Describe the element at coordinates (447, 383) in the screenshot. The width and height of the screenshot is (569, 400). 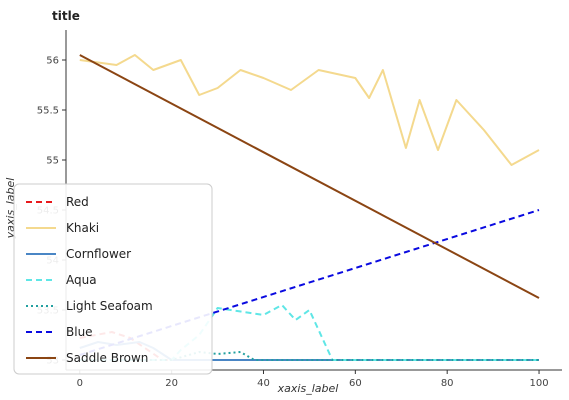
I see `x-tick-label: 80` at that location.